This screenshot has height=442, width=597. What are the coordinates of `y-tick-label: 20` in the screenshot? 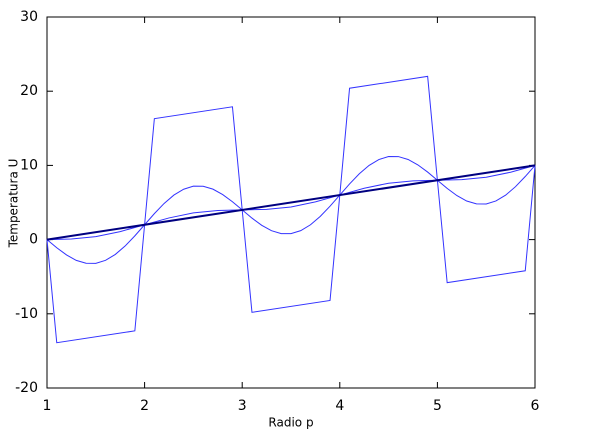 It's located at (29, 91).